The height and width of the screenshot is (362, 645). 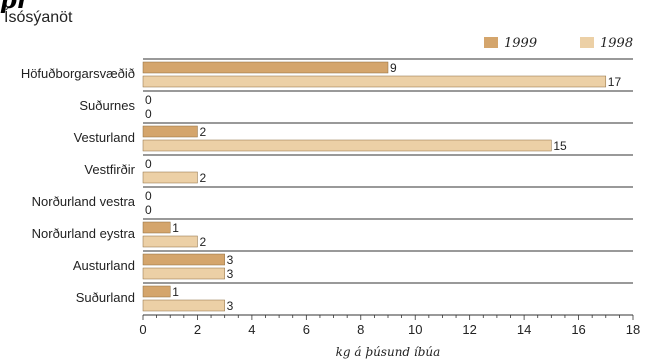 I want to click on x-tick-label: 6, so click(x=306, y=329).